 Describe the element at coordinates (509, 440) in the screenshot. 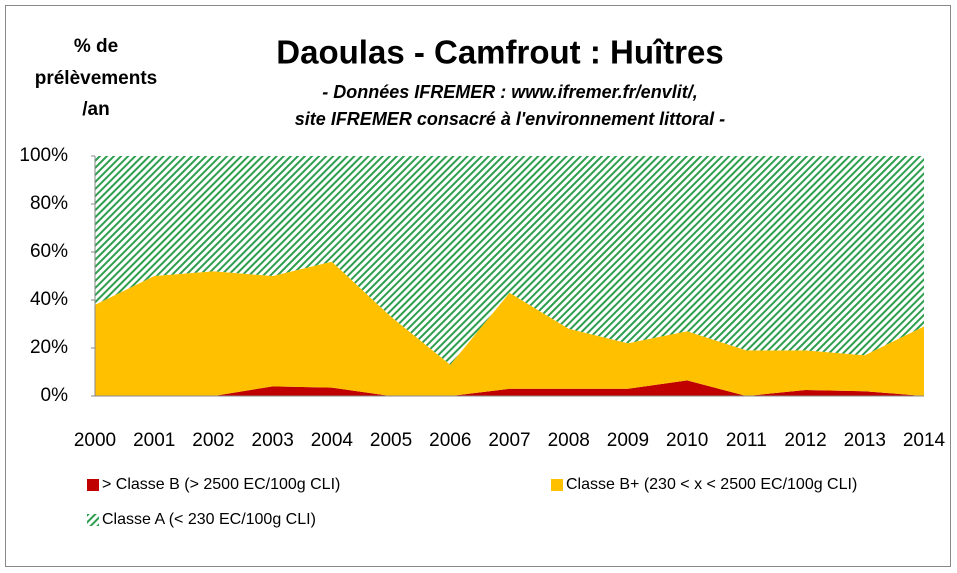

I see `x-tick-label: 2007` at that location.